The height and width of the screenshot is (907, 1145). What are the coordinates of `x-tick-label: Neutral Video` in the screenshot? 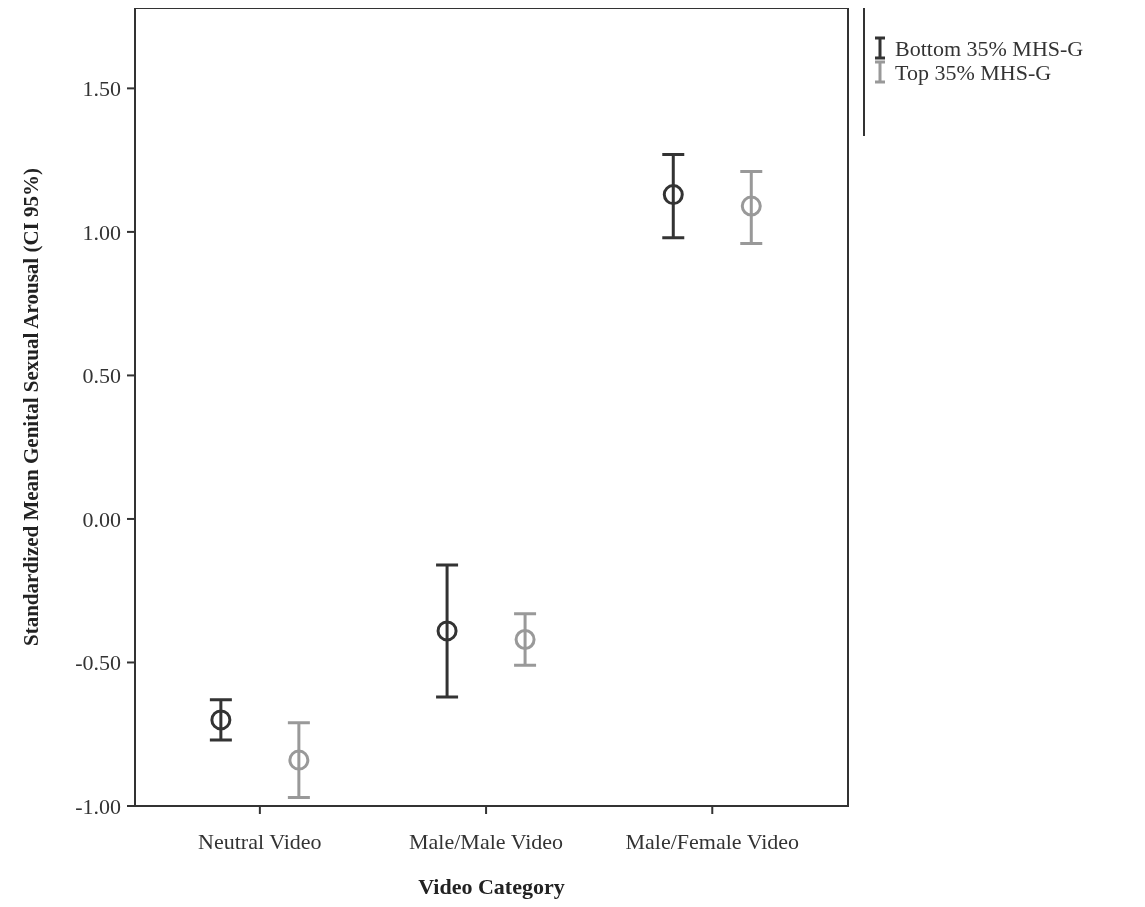 It's located at (260, 841).